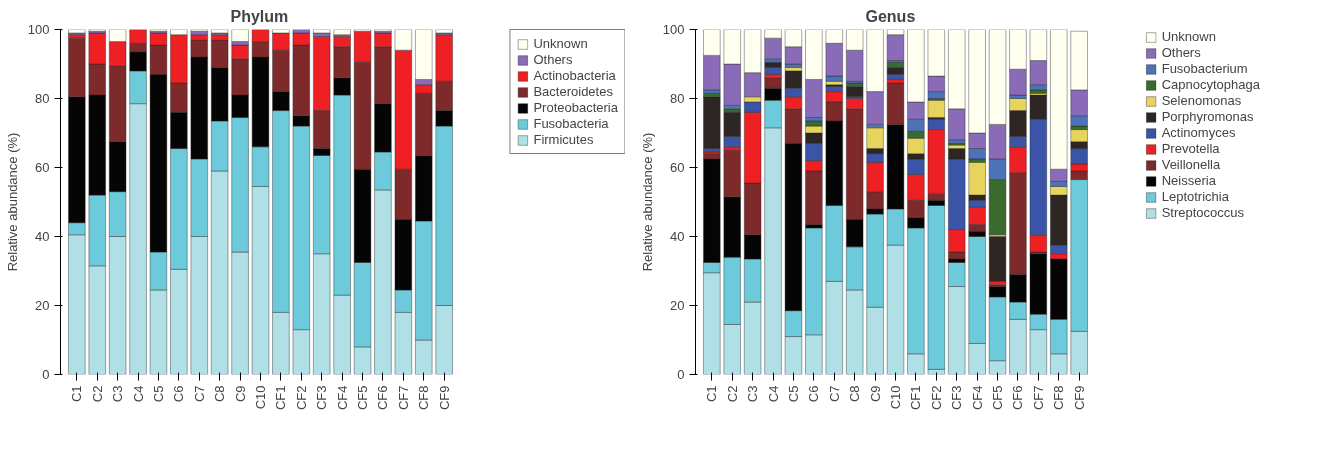  Describe the element at coordinates (1203, 212) in the screenshot. I see `legend-label: Streptococcus` at that location.